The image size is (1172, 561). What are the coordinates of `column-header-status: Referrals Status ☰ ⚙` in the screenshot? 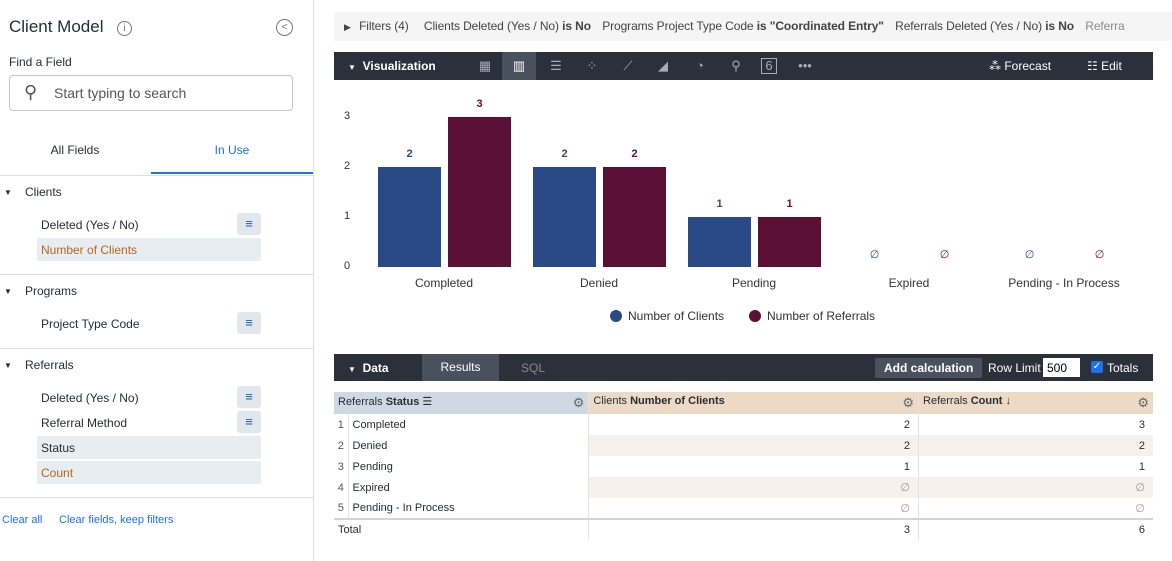 It's located at (462, 403).